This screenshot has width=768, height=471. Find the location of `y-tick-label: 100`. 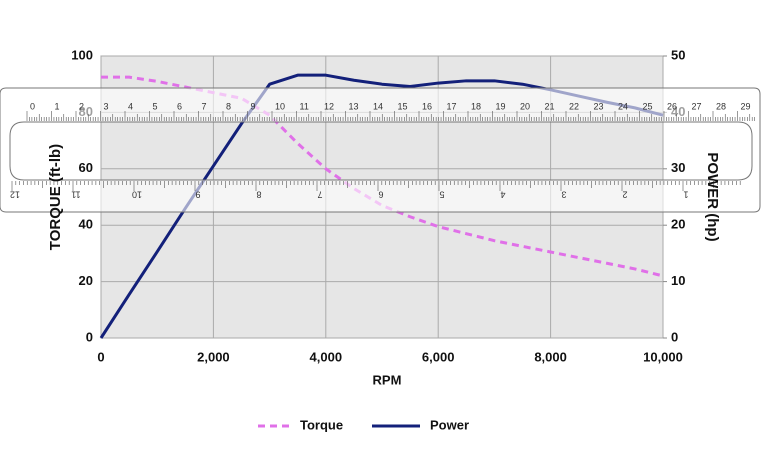

y-tick-label: 100 is located at coordinates (82, 54).